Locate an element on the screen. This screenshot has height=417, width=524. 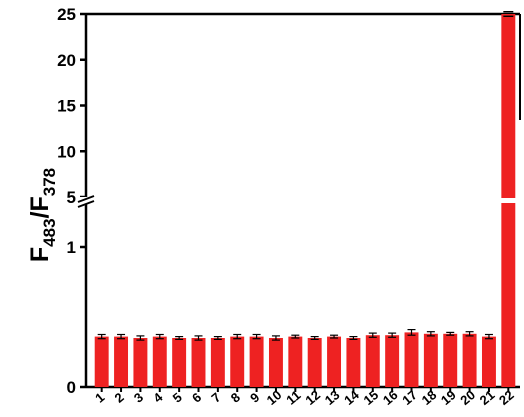
y-tick-label-0: 0 is located at coordinates (71, 387).